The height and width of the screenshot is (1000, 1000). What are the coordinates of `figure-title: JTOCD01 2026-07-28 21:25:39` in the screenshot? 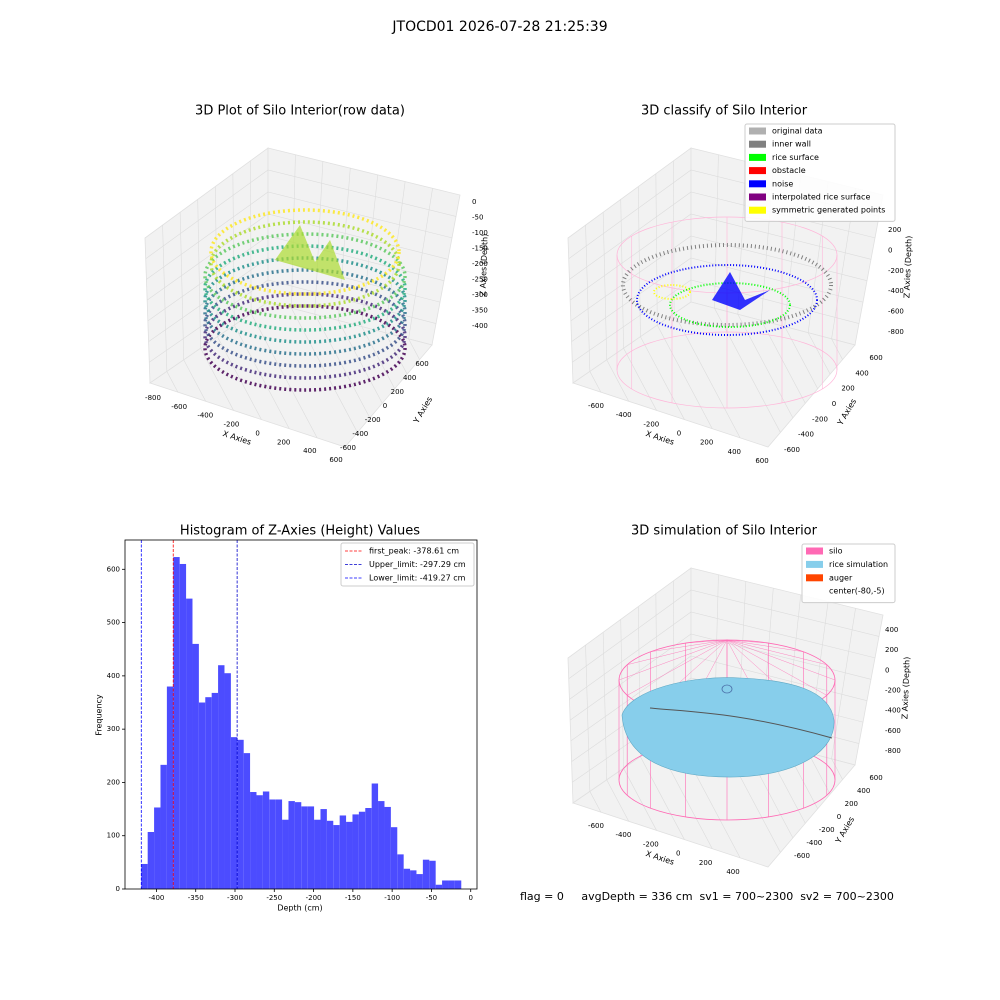 It's located at (499, 27).